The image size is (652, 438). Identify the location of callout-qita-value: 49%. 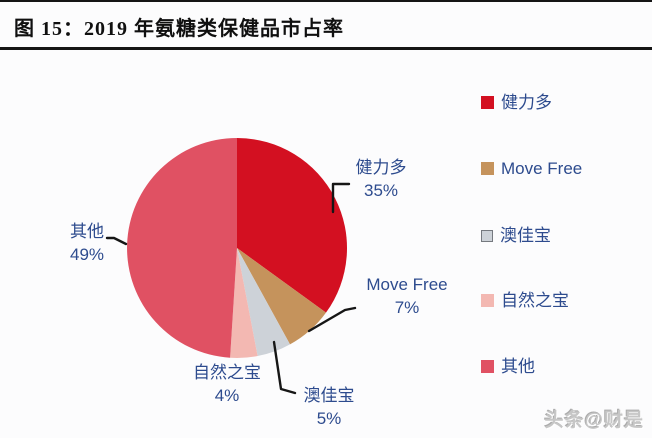
(87, 254).